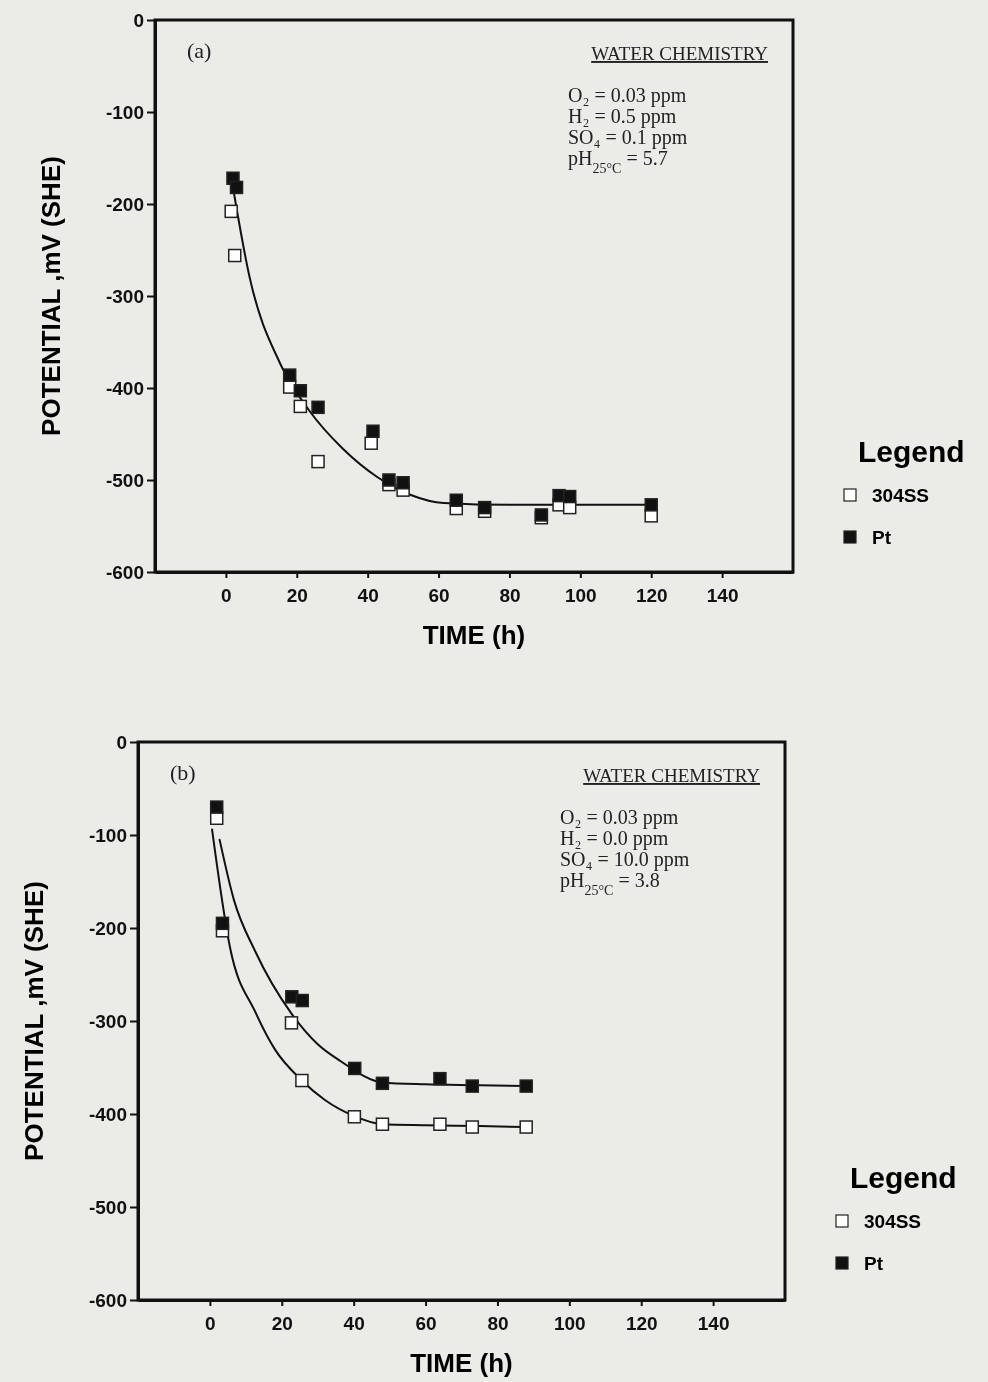  What do you see at coordinates (199, 50) in the screenshot?
I see `annotation: (a)` at bounding box center [199, 50].